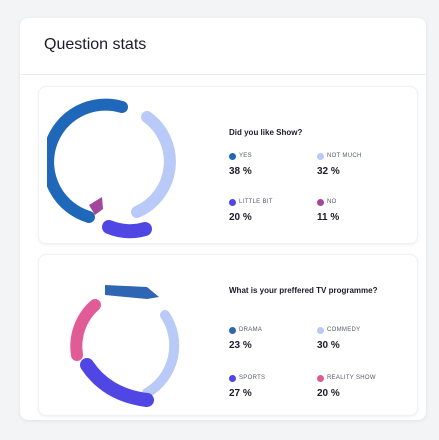 Image resolution: width=439 pixels, height=440 pixels. What do you see at coordinates (274, 210) in the screenshot?
I see `option-little-bit: LITTLE BIT 20 %` at bounding box center [274, 210].